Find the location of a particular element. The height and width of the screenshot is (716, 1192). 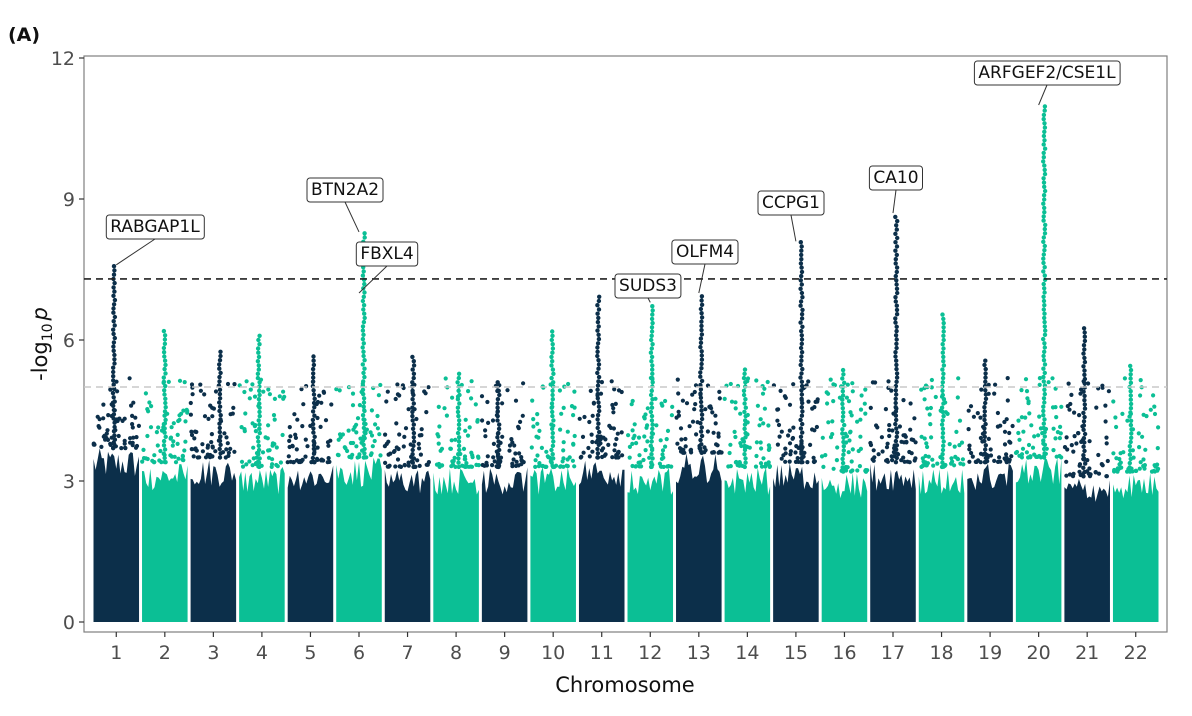

chromosome-5-bulk is located at coordinates (310, 543).